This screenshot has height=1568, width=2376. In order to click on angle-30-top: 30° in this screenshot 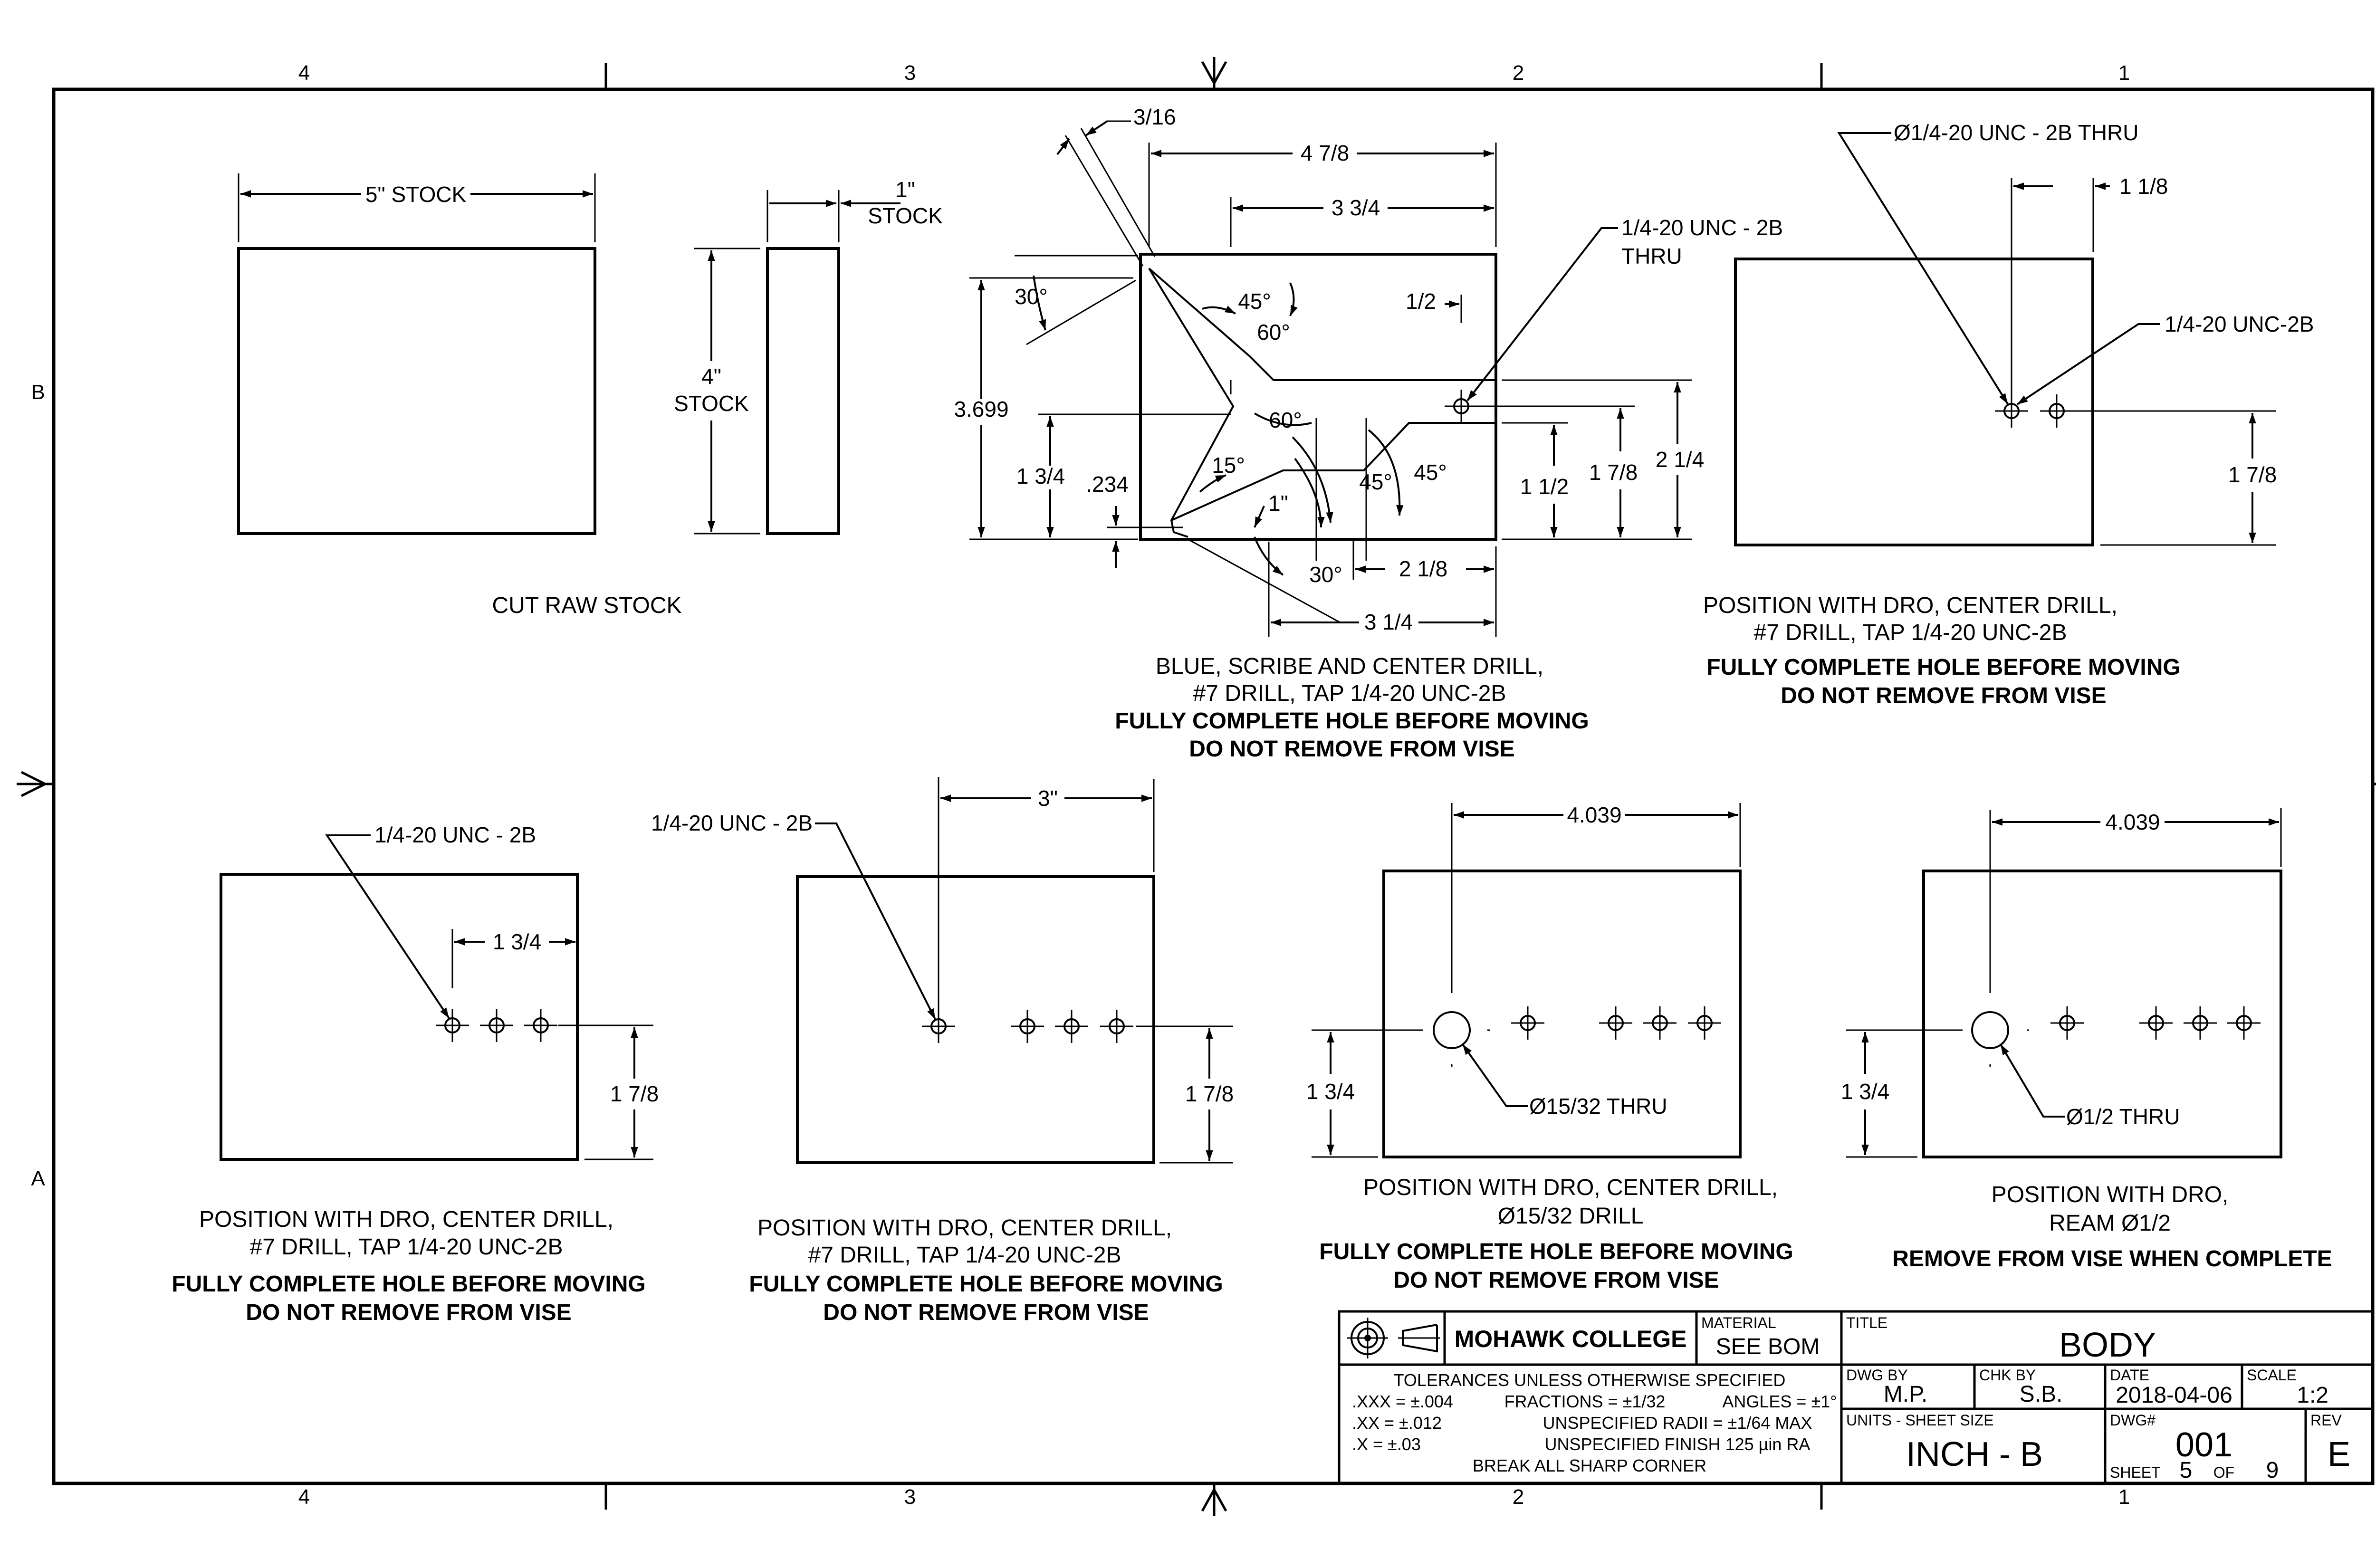, I will do `click(1031, 296)`.